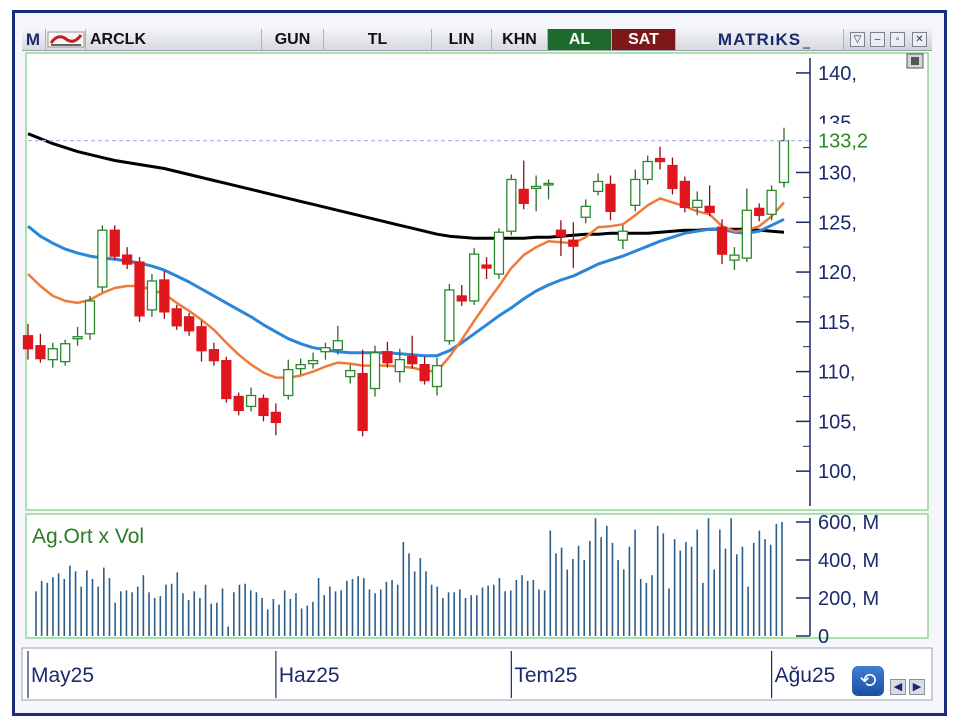 This screenshot has height=726, width=960. What do you see at coordinates (837, 273) in the screenshot?
I see `price-tick-label: 120,` at bounding box center [837, 273].